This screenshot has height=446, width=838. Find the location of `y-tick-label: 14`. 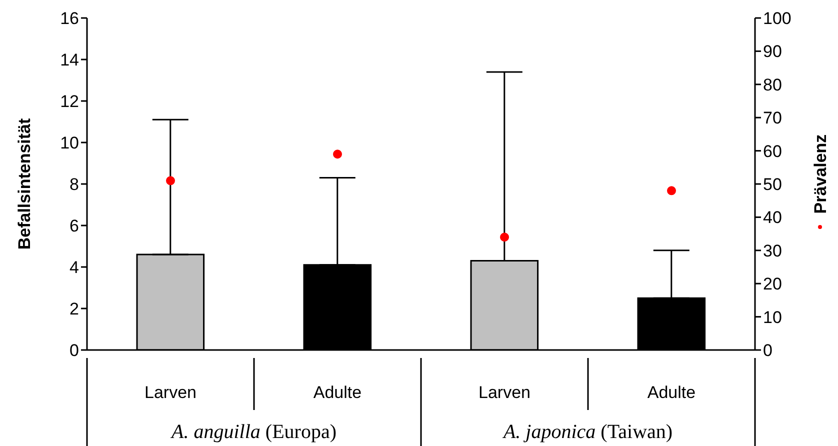

y-tick-label: 14 is located at coordinates (69, 60).